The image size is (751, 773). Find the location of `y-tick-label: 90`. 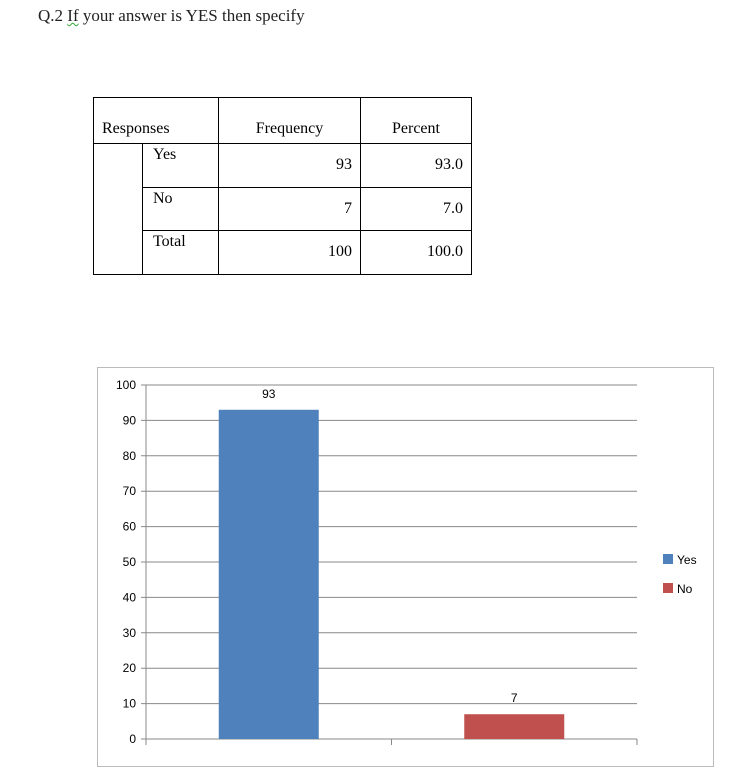

y-tick-label: 90 is located at coordinates (130, 420).